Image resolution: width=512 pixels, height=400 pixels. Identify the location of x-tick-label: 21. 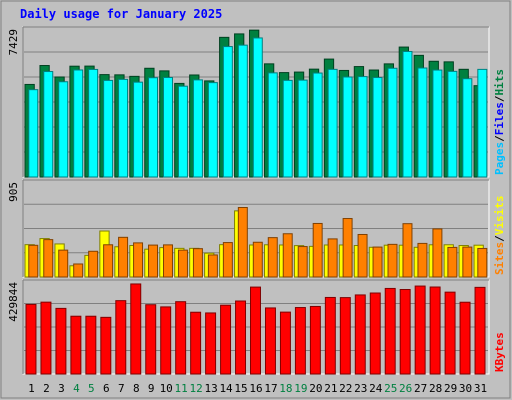
(330, 388).